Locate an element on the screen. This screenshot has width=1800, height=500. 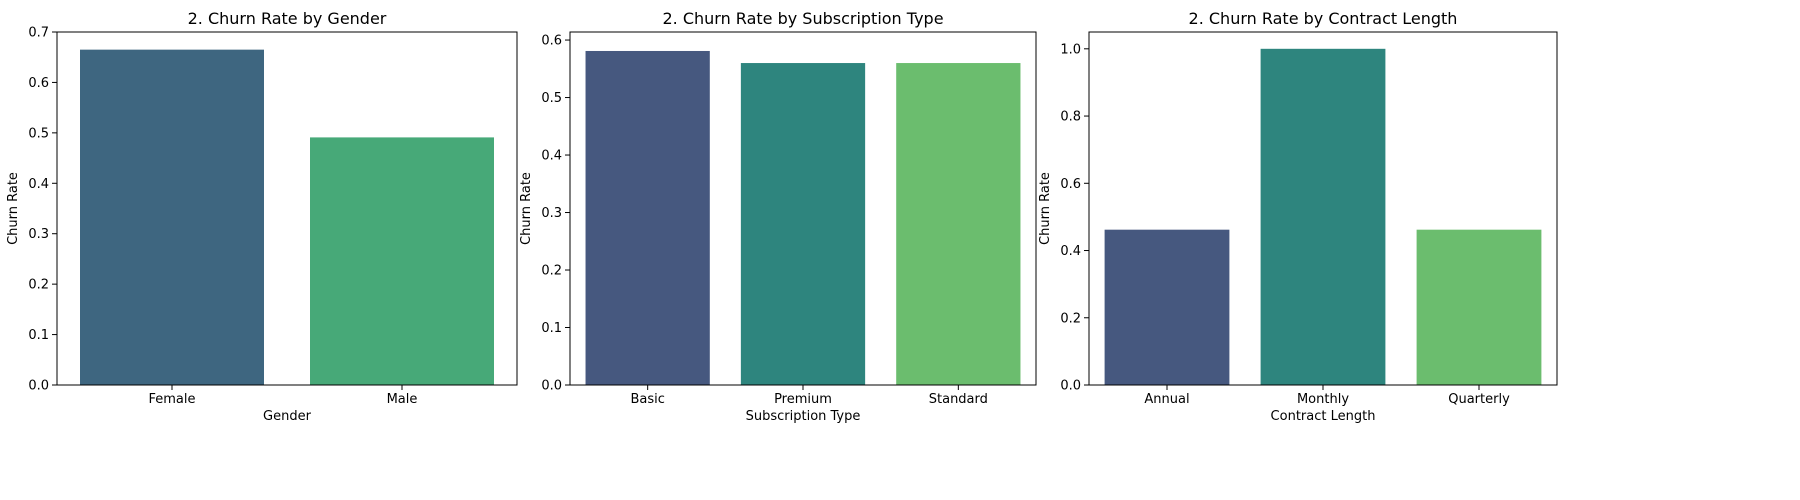
bar-monthly is located at coordinates (1323, 217).